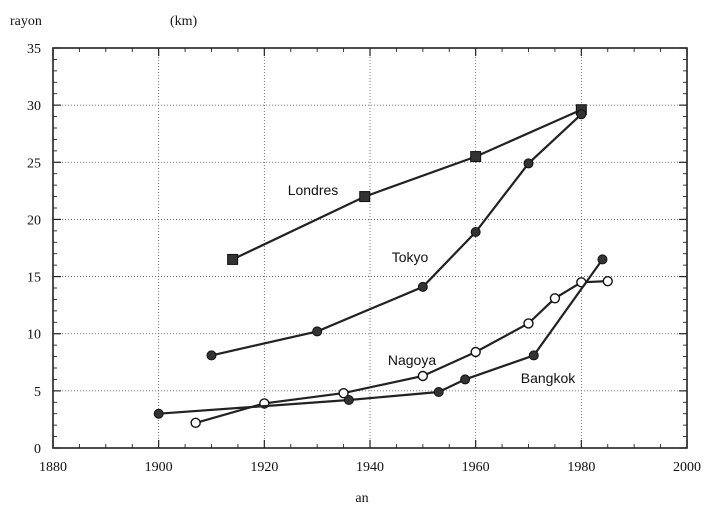 The height and width of the screenshot is (509, 707). What do you see at coordinates (410, 257) in the screenshot?
I see `series-label-tokyo: Tokyo` at bounding box center [410, 257].